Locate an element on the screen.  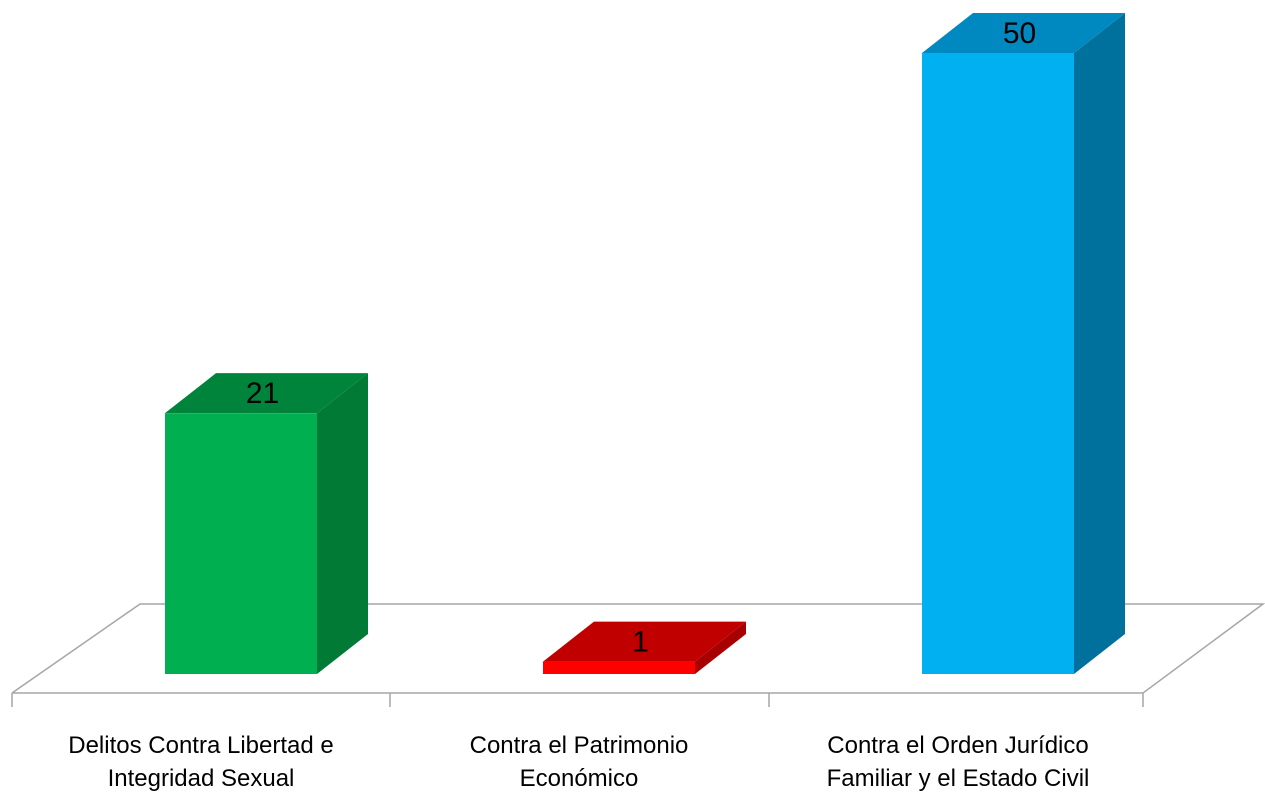
category-label-line: Contra el Orden Jurídico is located at coordinates (957, 745).